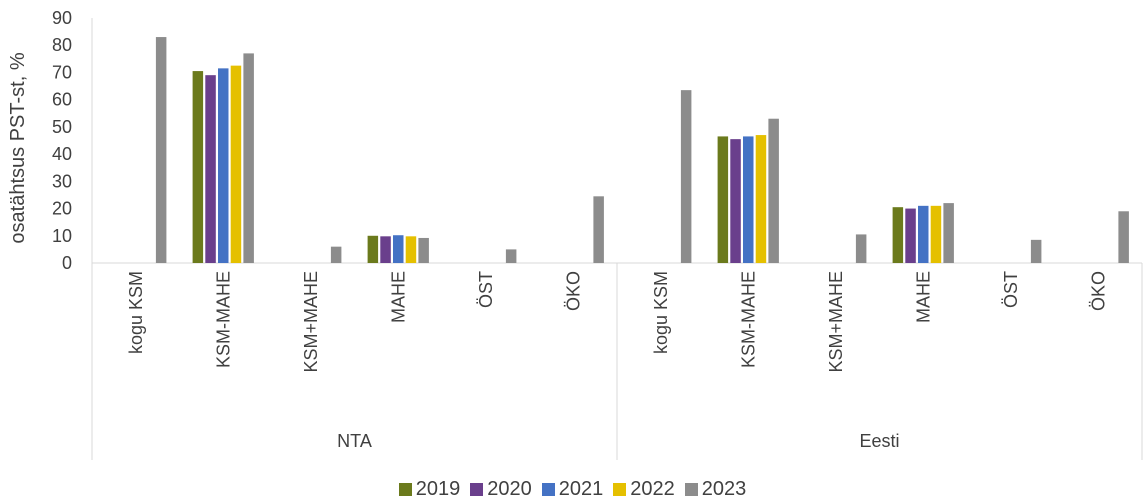 This screenshot has width=1145, height=504. I want to click on legend-label: 2023, so click(724, 489).